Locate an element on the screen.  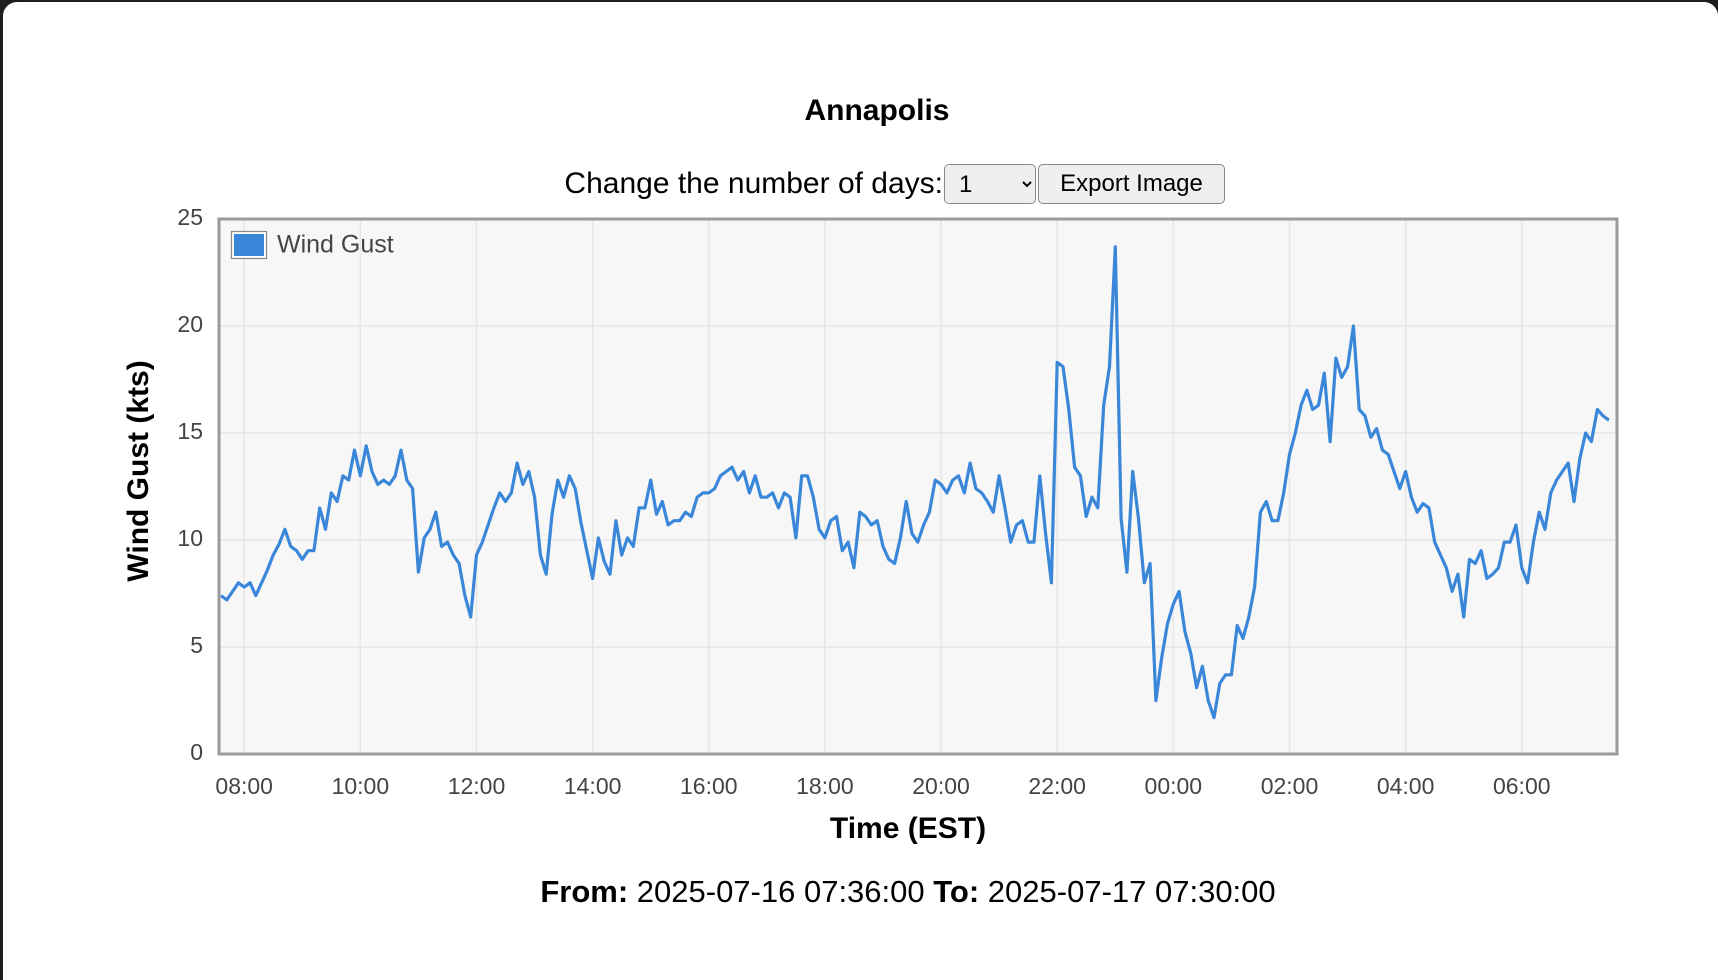
x-tick-label: 04:00 is located at coordinates (1406, 786).